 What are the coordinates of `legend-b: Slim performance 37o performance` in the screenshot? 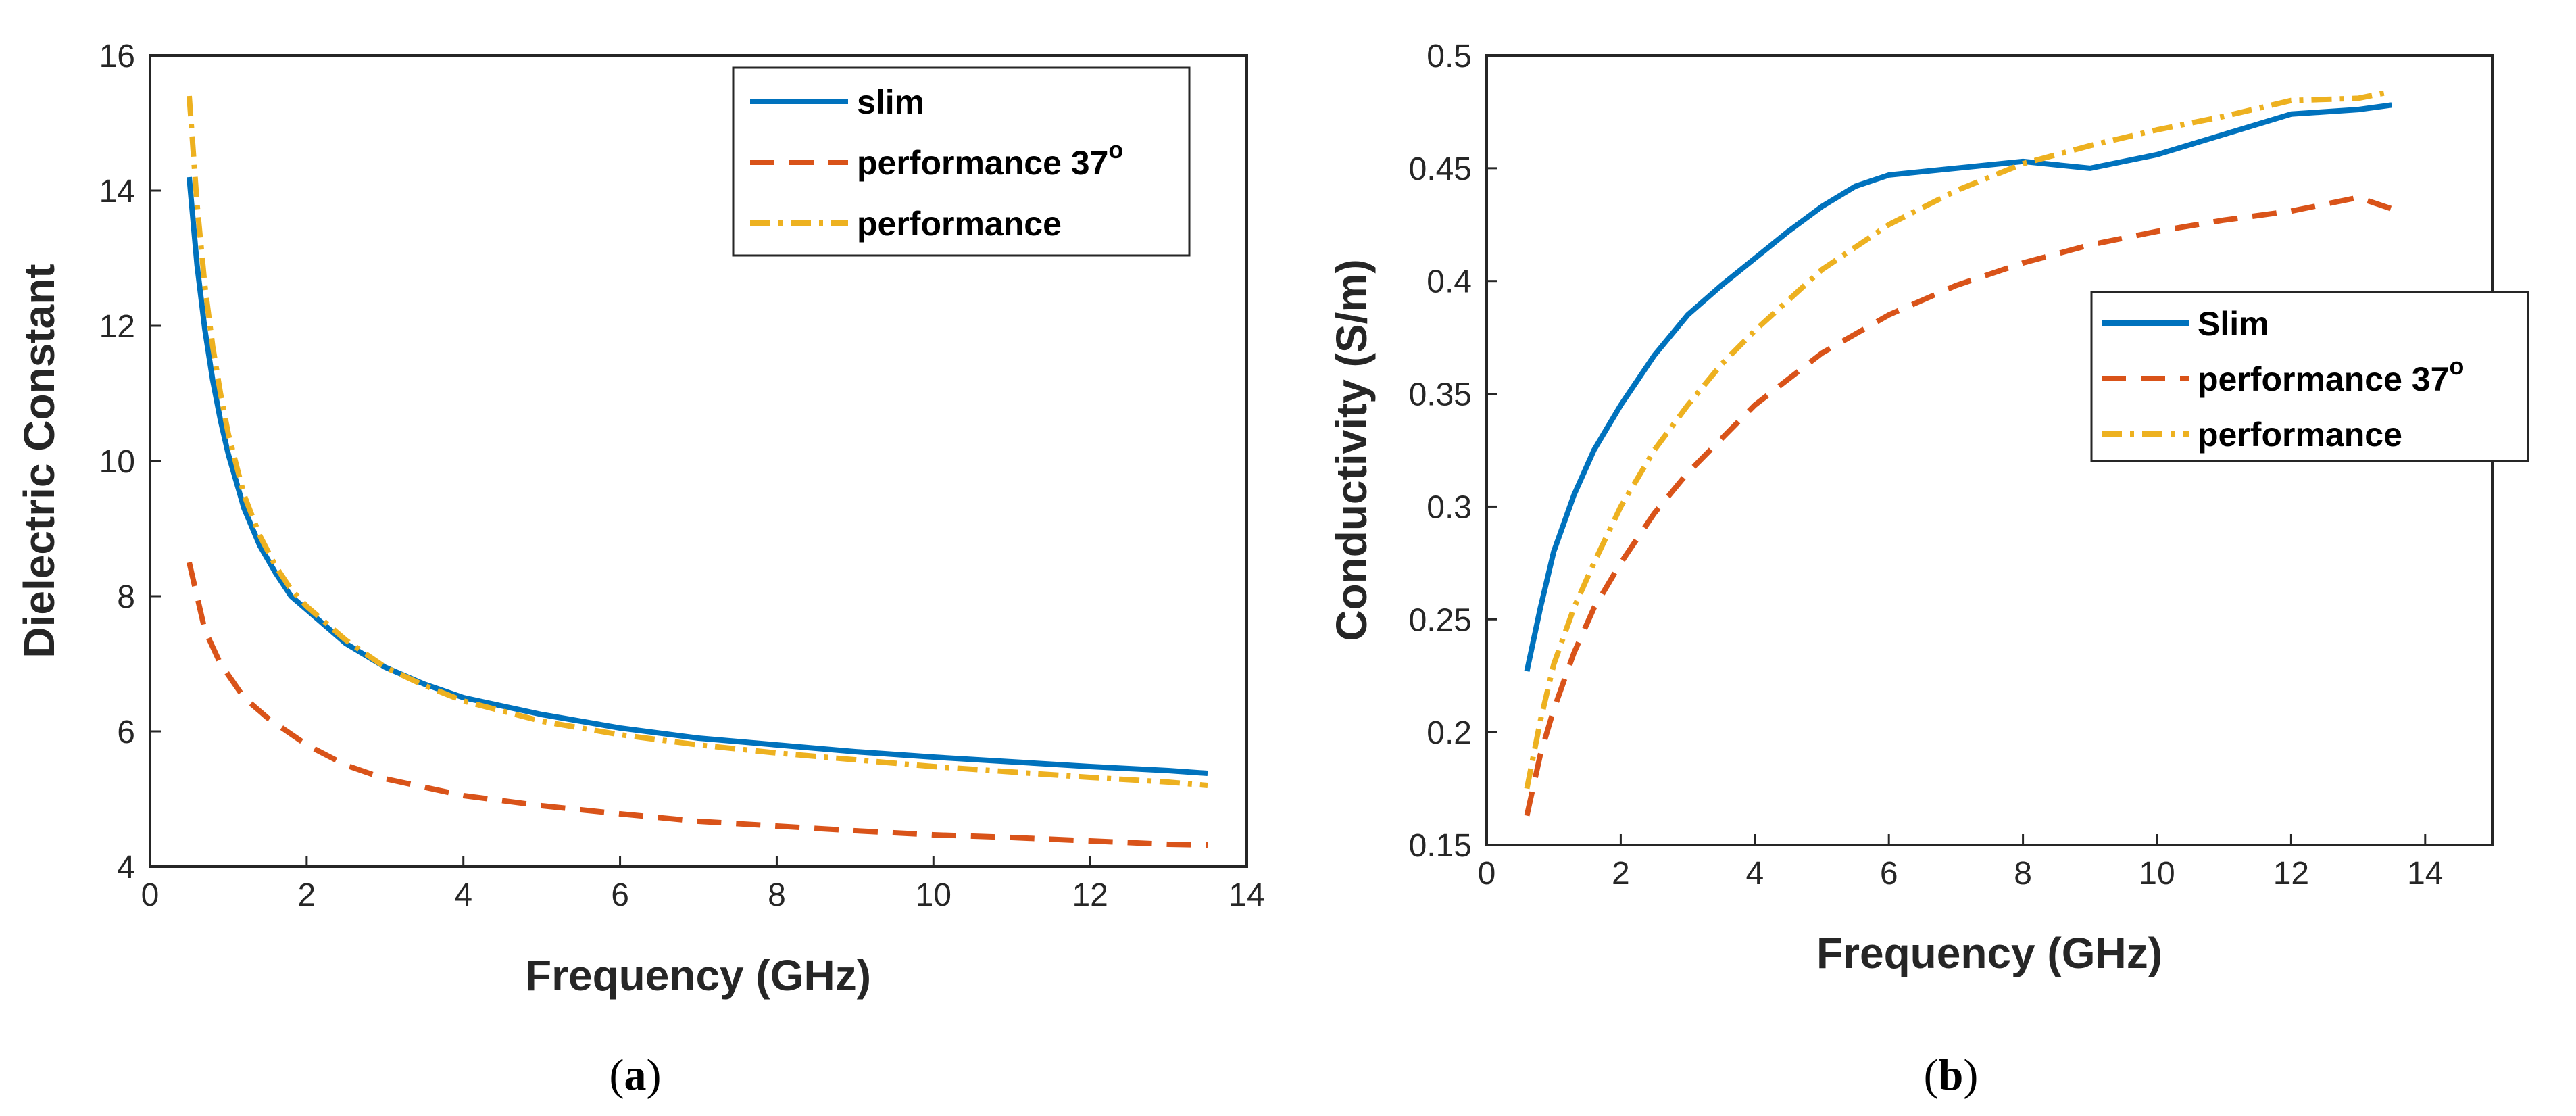 It's located at (2310, 376).